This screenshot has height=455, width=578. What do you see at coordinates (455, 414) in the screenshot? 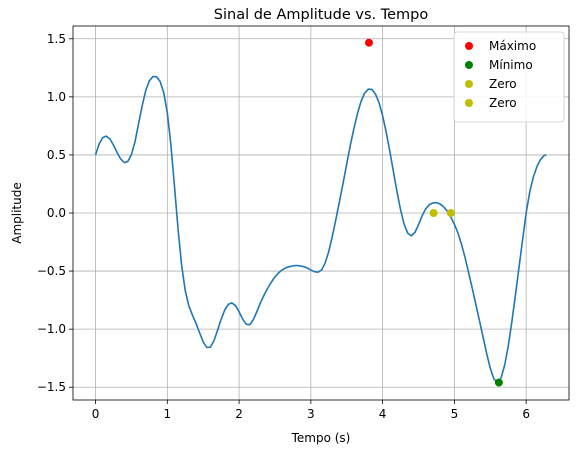
I see `x-tick-label: 5` at bounding box center [455, 414].